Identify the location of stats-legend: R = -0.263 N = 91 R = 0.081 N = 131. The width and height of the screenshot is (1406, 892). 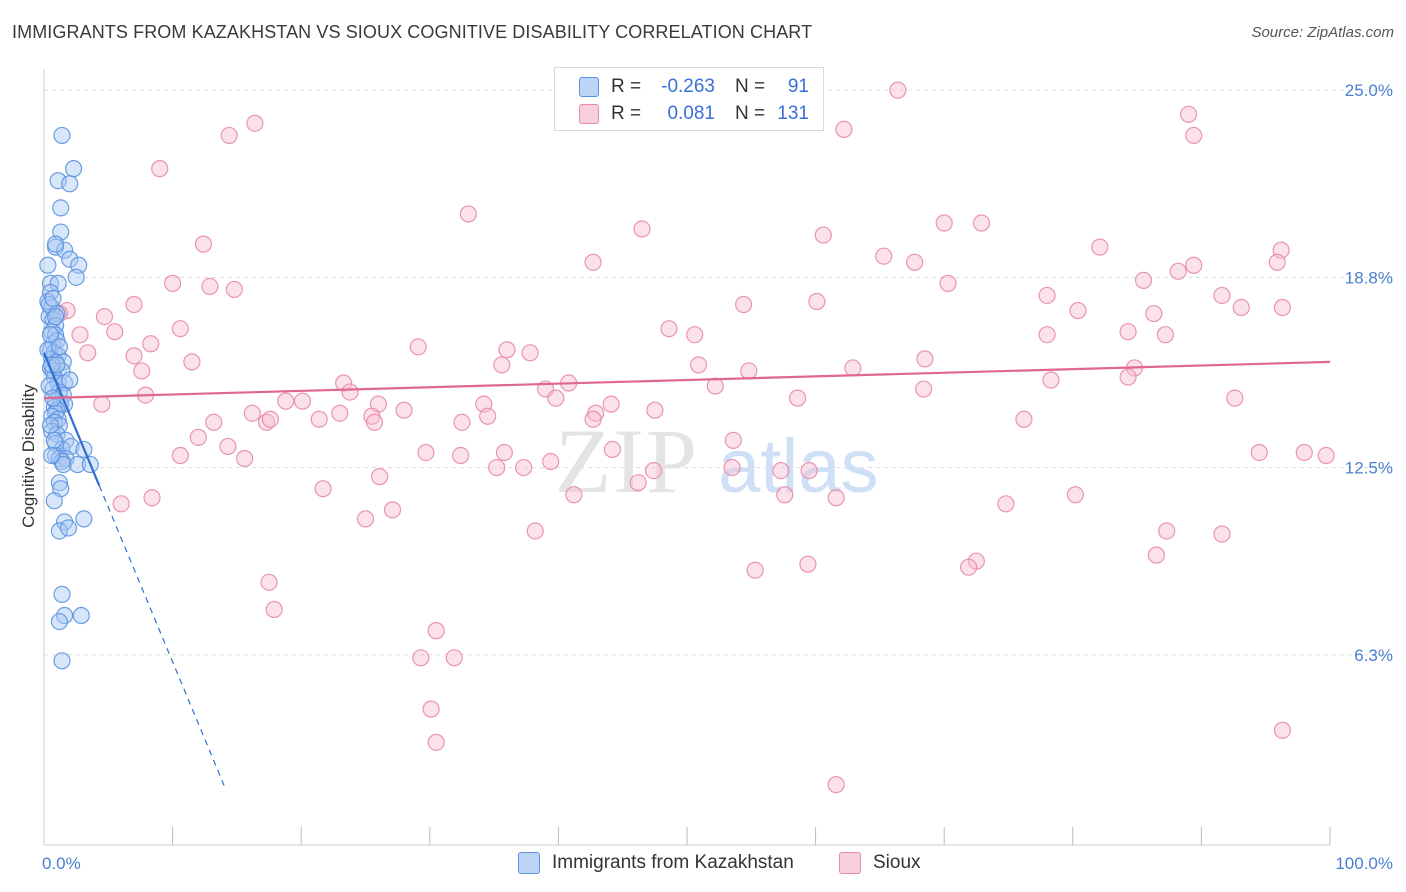
(689, 99).